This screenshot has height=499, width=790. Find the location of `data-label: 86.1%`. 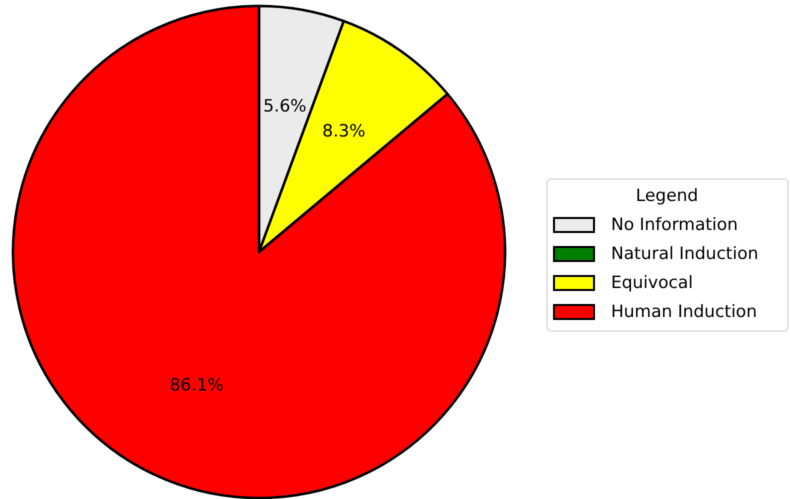

data-label: 86.1% is located at coordinates (197, 386).